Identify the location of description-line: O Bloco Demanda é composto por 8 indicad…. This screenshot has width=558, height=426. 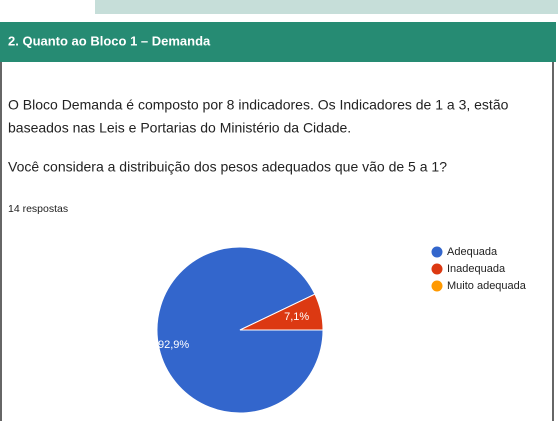
(258, 105).